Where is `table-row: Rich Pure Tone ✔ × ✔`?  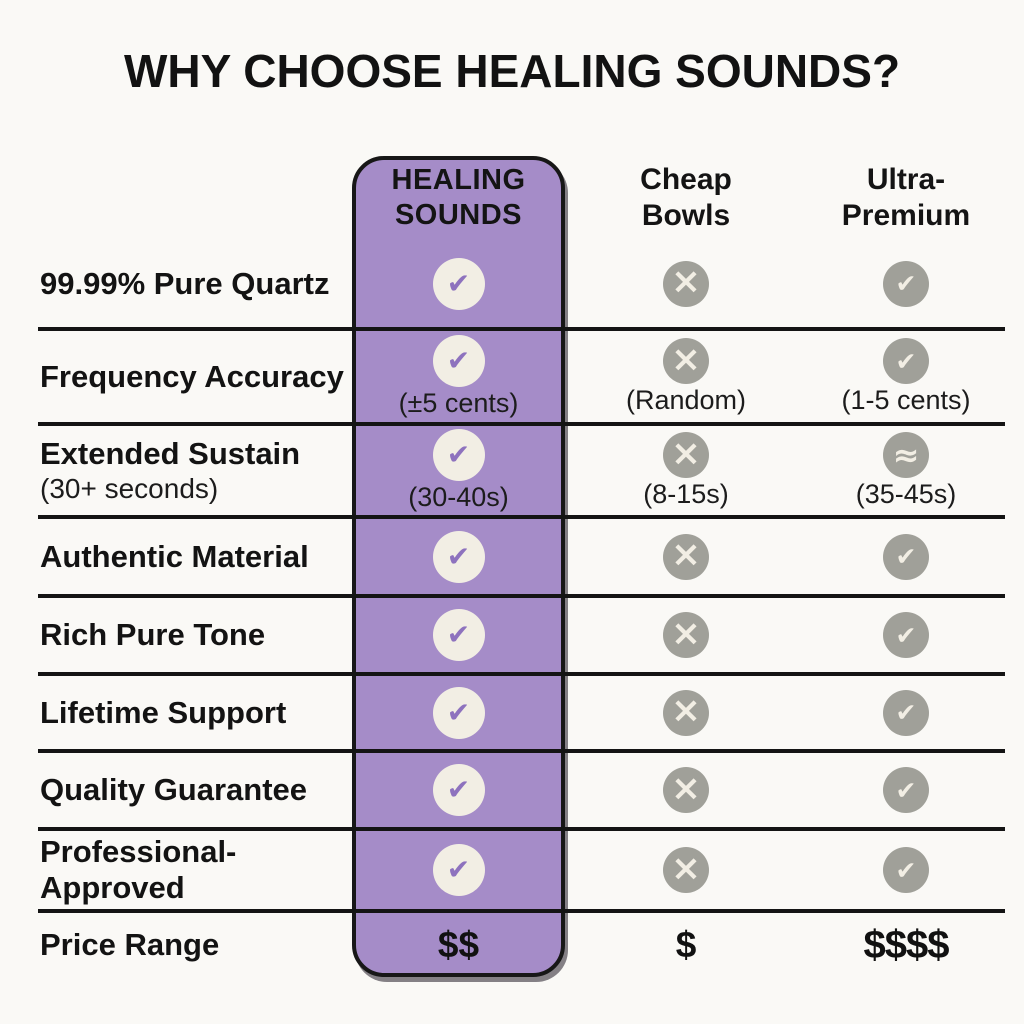 table-row: Rich Pure Tone ✔ × ✔ is located at coordinates (521, 633).